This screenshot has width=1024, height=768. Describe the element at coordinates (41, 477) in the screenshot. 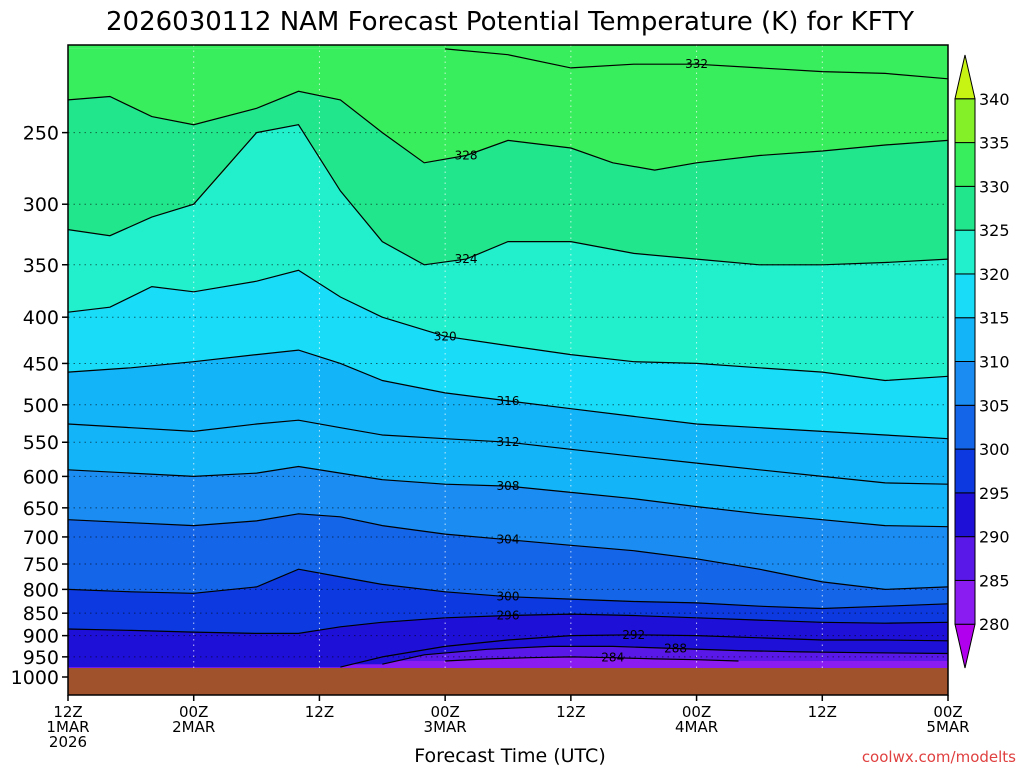

I see `y-tick-label-600: 600` at that location.